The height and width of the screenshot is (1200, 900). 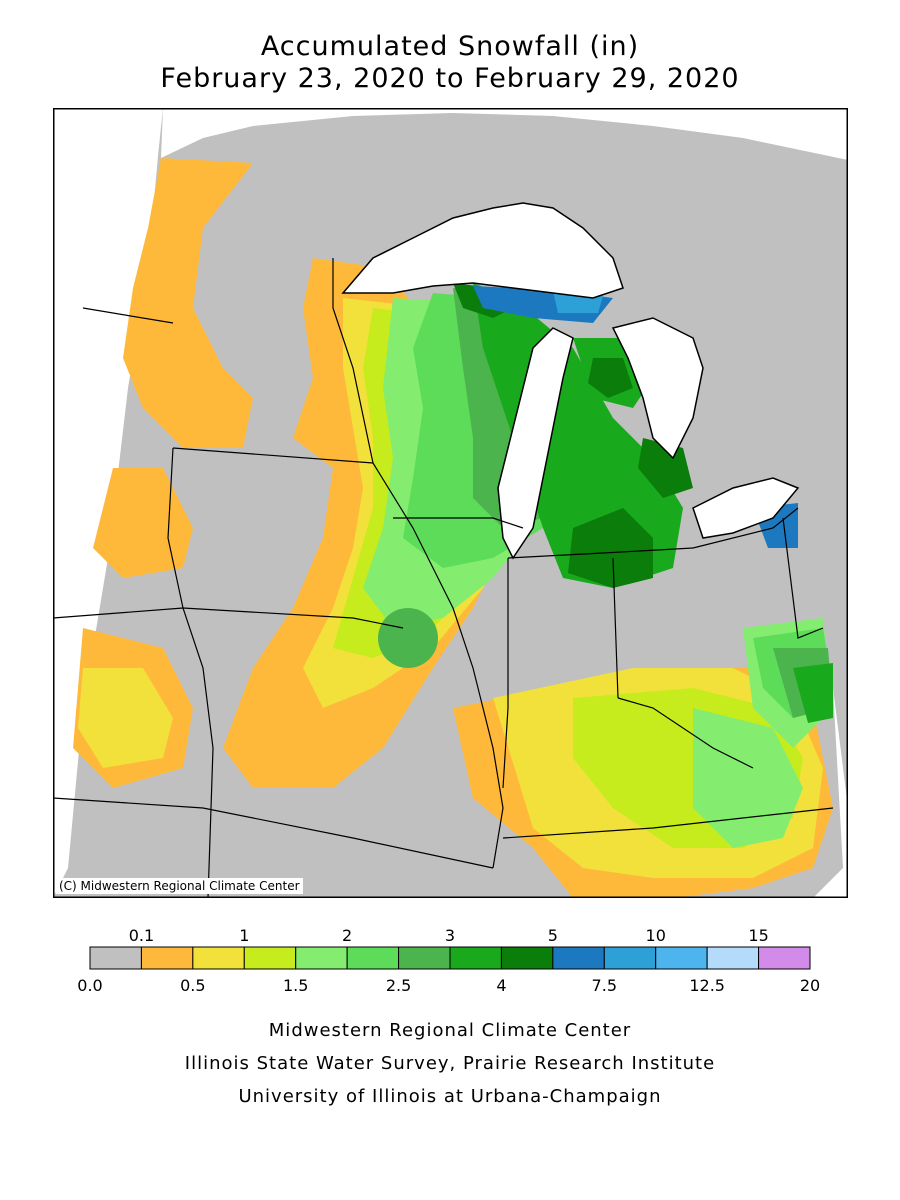 I want to click on outside-region-right, so click(x=830, y=793).